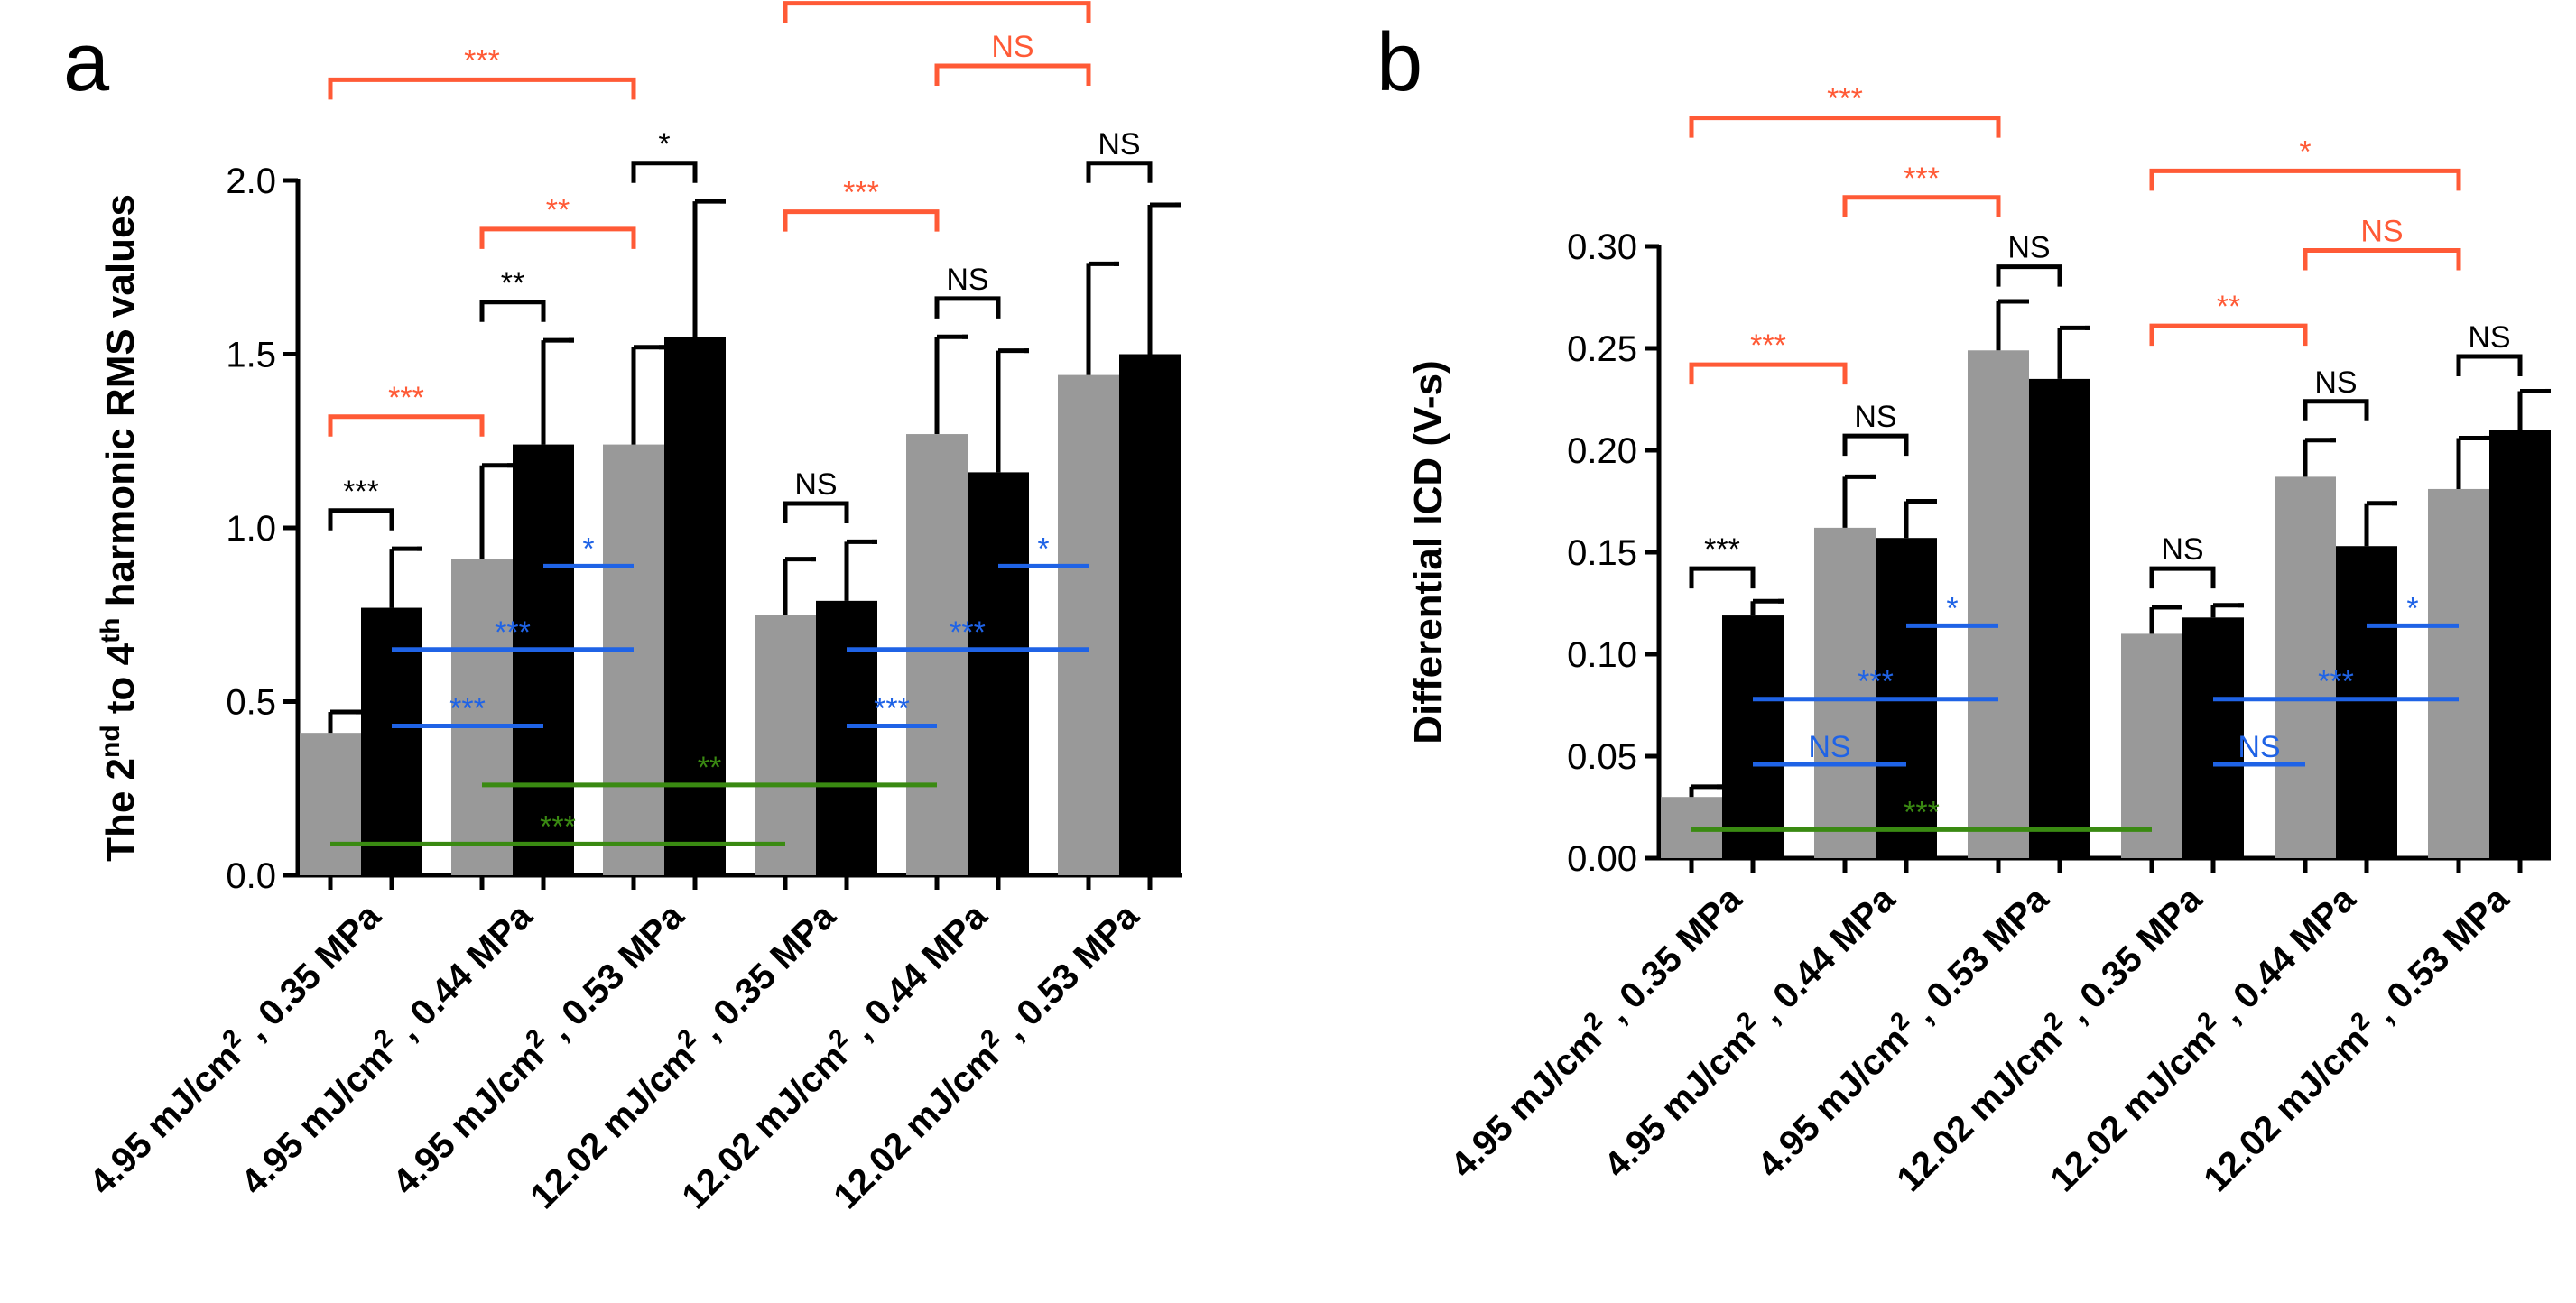 The image size is (2576, 1303). Describe the element at coordinates (1602, 757) in the screenshot. I see `y-tick-label: 0.05` at that location.